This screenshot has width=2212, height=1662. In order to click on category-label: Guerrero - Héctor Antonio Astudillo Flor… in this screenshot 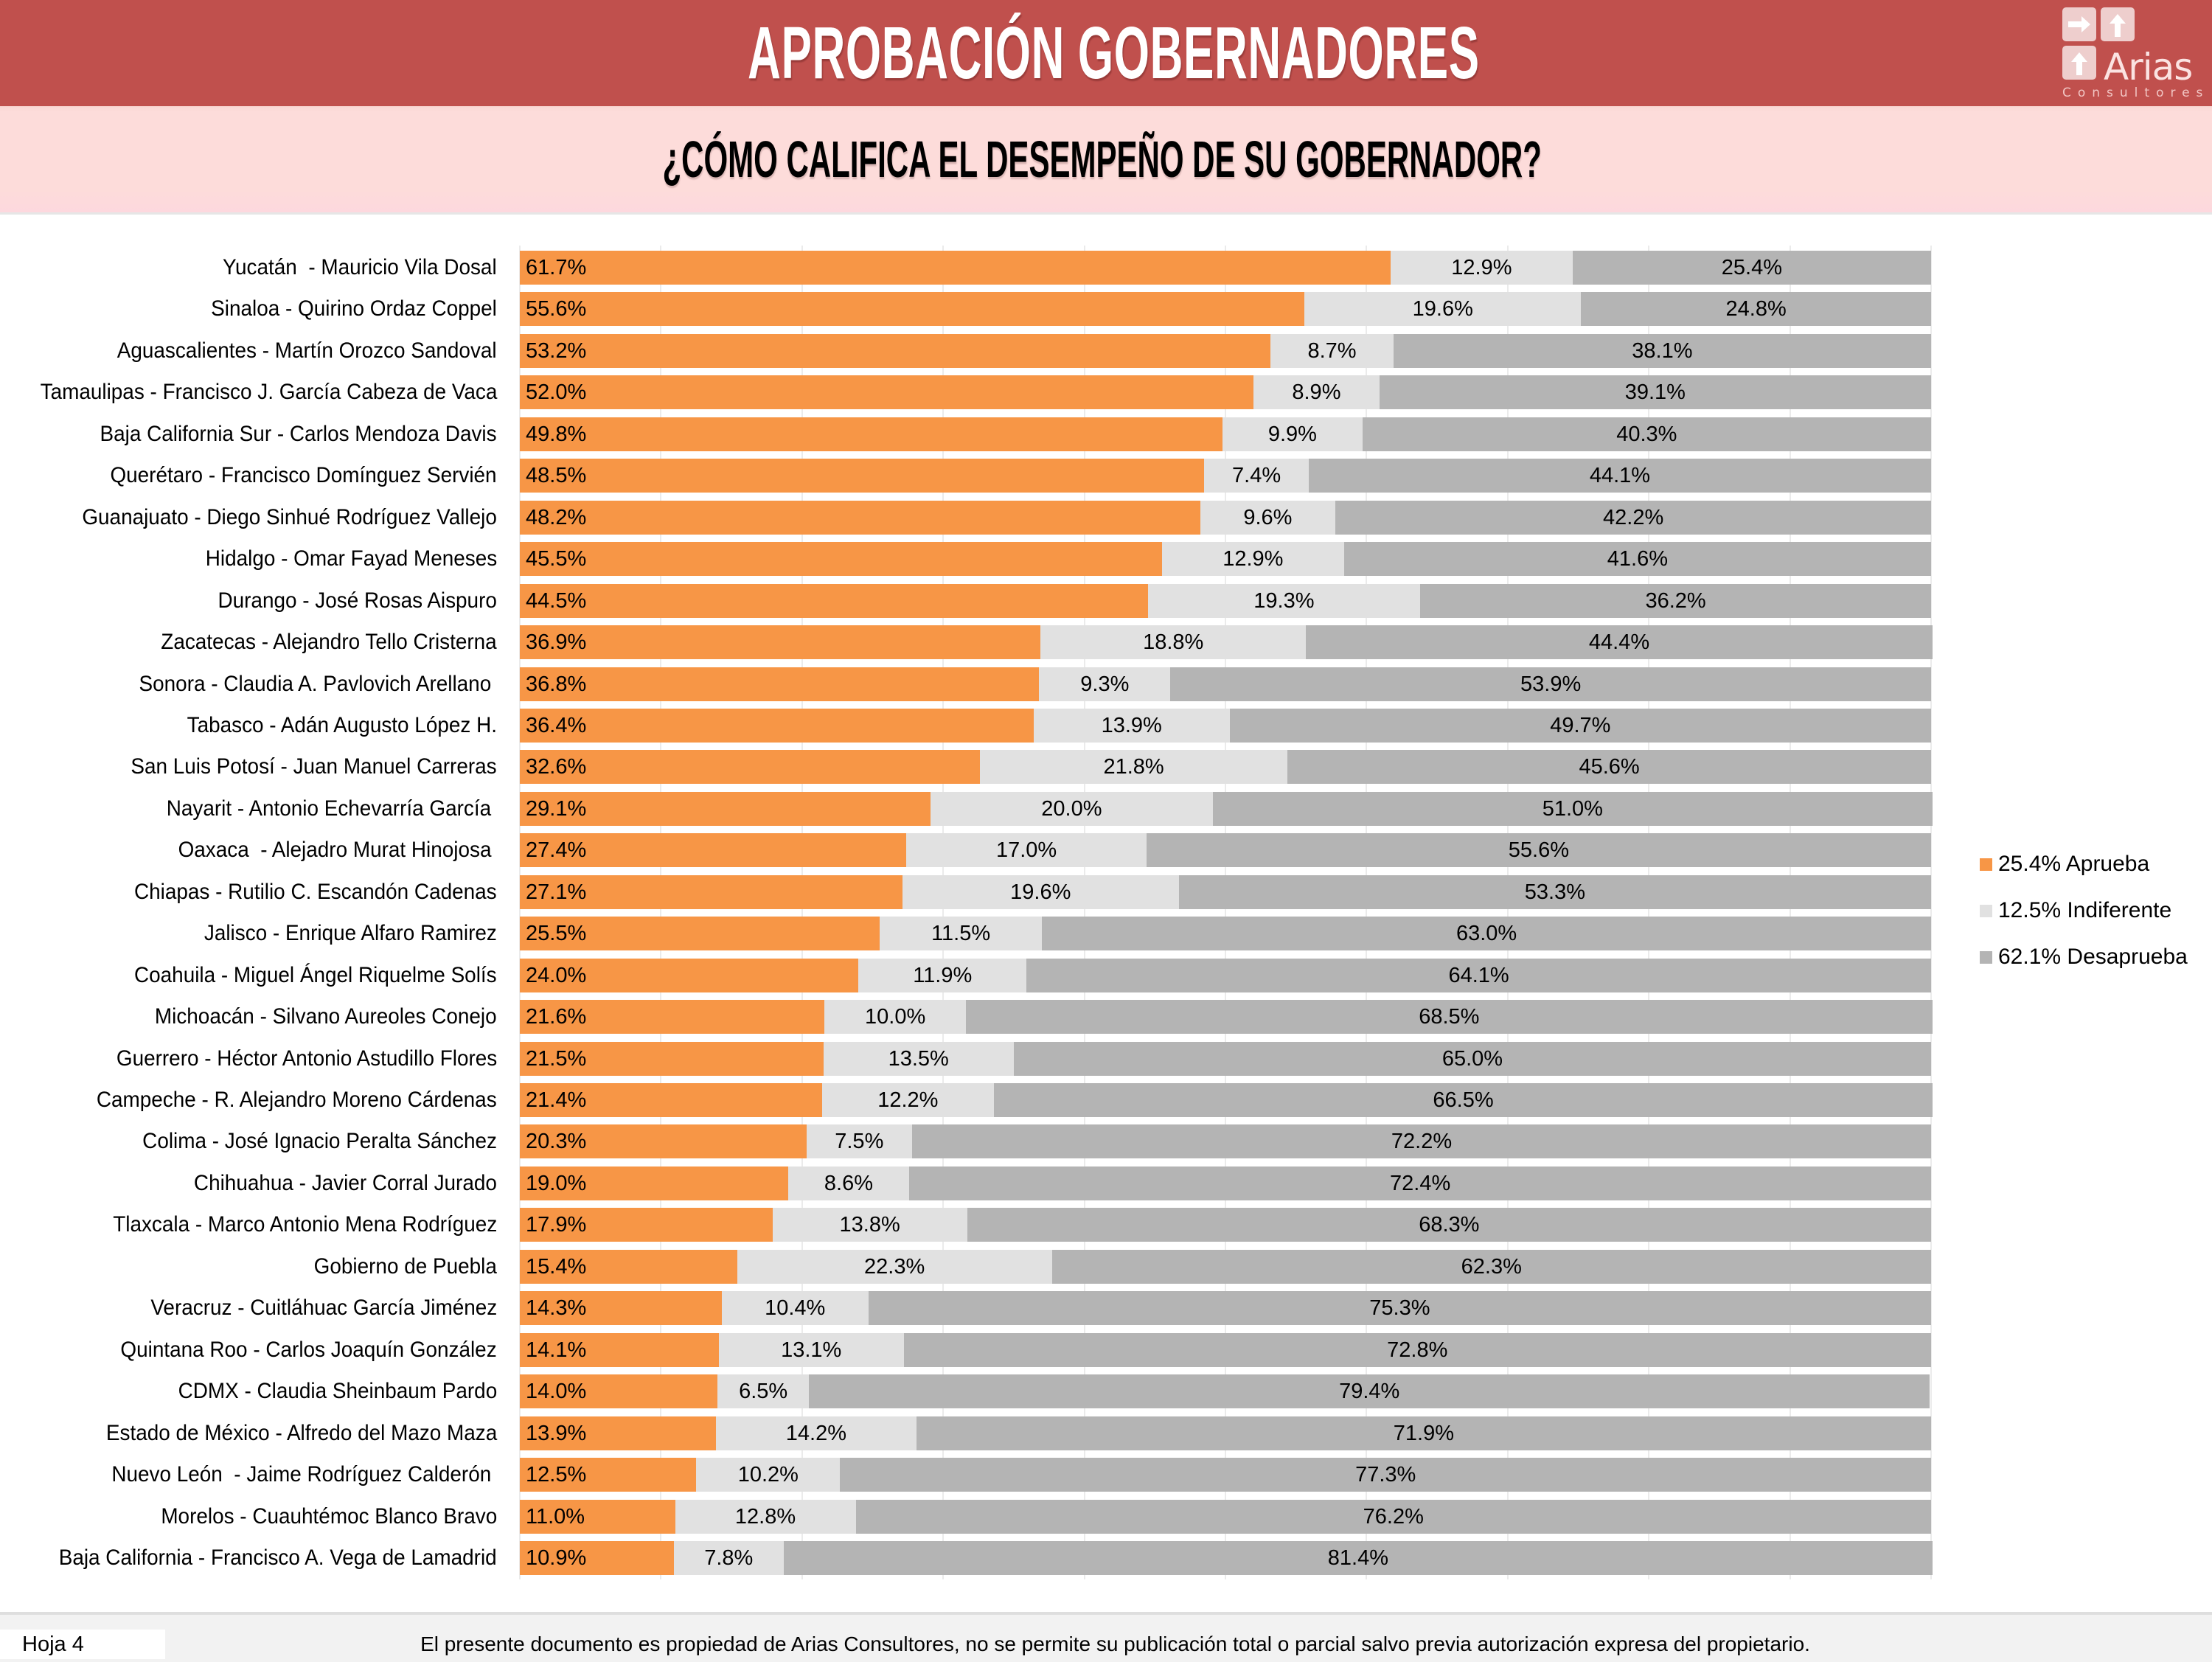, I will do `click(306, 1058)`.